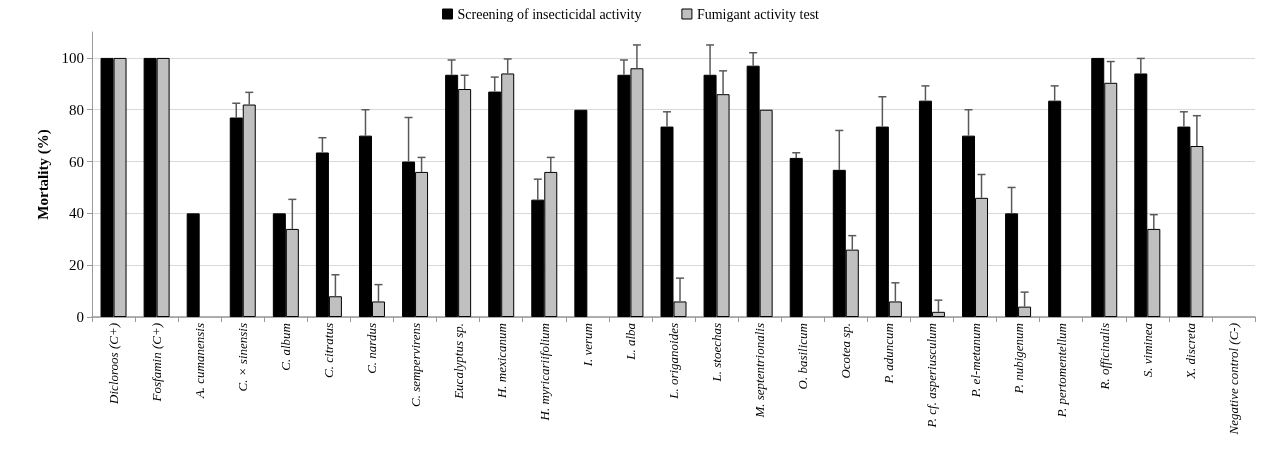  What do you see at coordinates (458, 361) in the screenshot?
I see `x-tick-label: Eucalyptus sp.` at bounding box center [458, 361].